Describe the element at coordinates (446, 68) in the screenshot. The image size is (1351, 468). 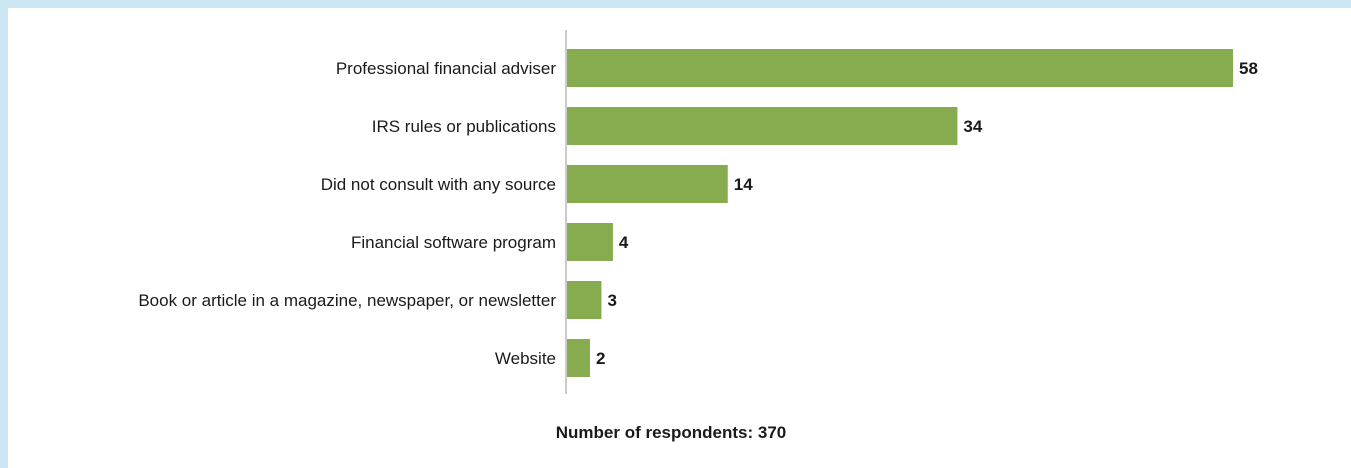
I see `category-label-0: Professional financial adviser` at that location.